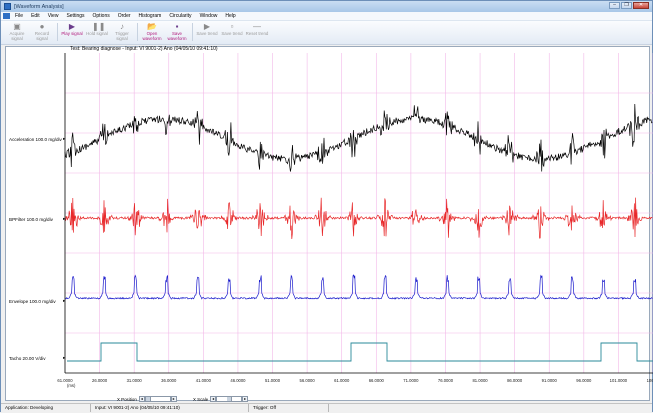 The width and height of the screenshot is (653, 413). What do you see at coordinates (46, 408) in the screenshot?
I see `status-app: Application: Developing` at bounding box center [46, 408].